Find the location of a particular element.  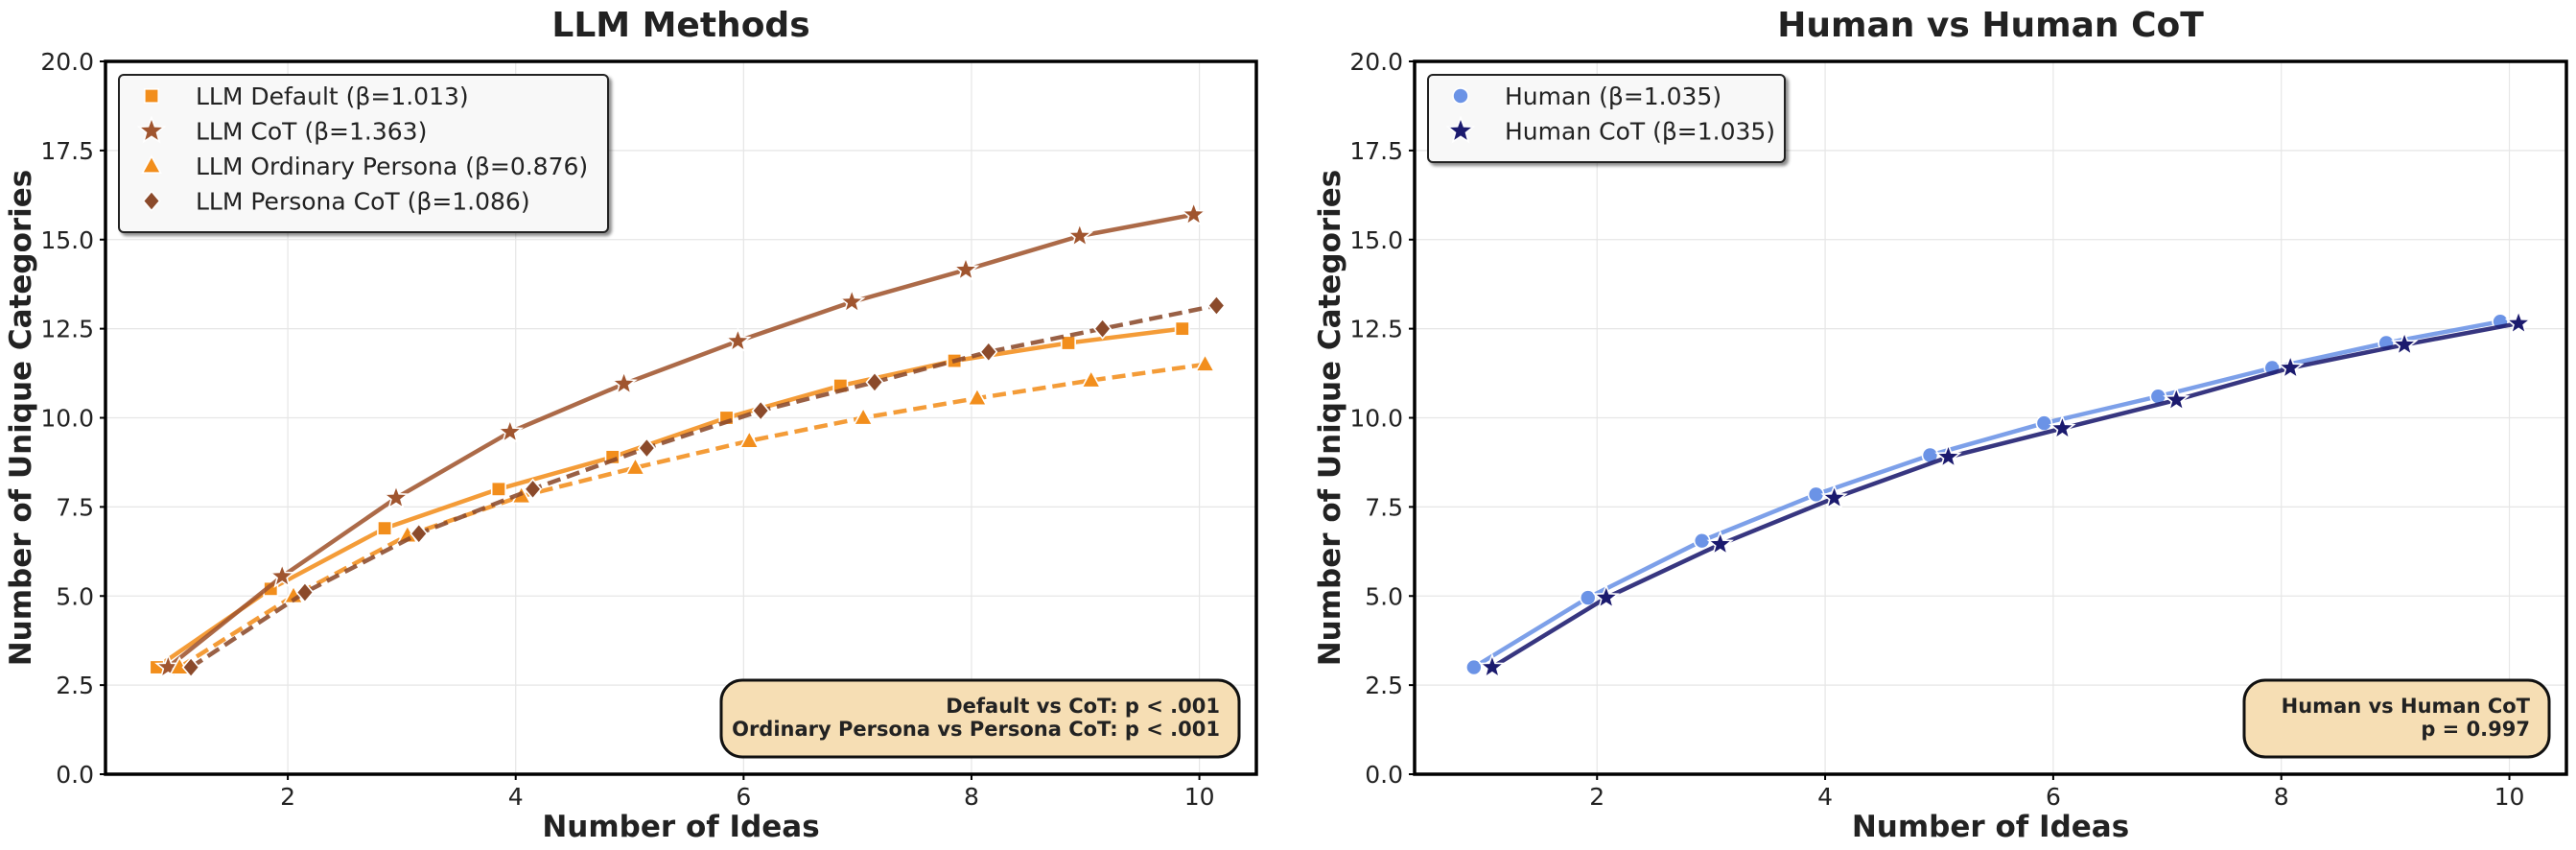

legend-label: LLM Default (β=1.013) is located at coordinates (332, 96).